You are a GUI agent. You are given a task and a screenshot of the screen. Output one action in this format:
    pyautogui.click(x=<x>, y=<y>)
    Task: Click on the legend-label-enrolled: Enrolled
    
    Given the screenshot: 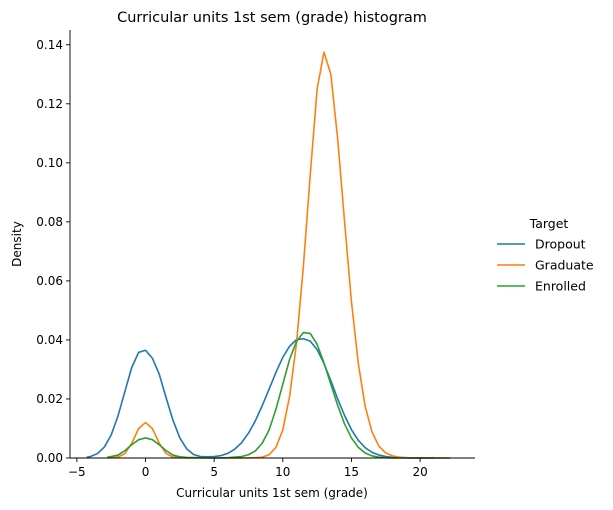 What is the action you would take?
    pyautogui.click(x=560, y=286)
    